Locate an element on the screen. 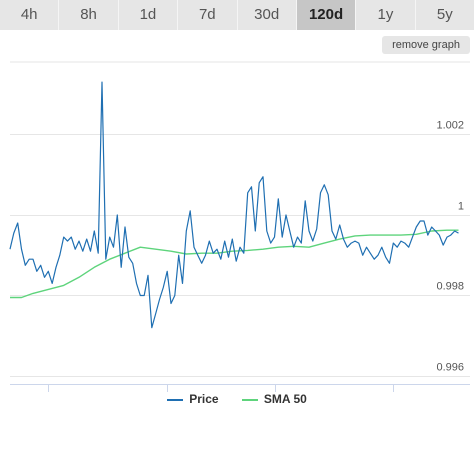 This screenshot has height=455, width=474. legend-label-price: Price is located at coordinates (204, 399).